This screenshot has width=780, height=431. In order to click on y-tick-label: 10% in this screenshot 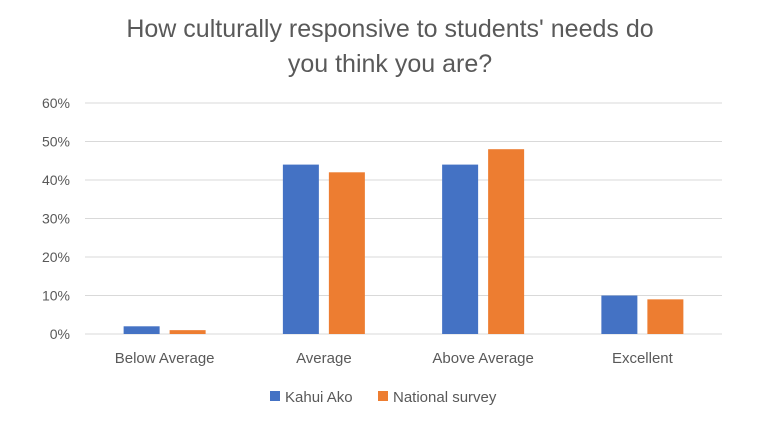, I will do `click(56, 296)`.